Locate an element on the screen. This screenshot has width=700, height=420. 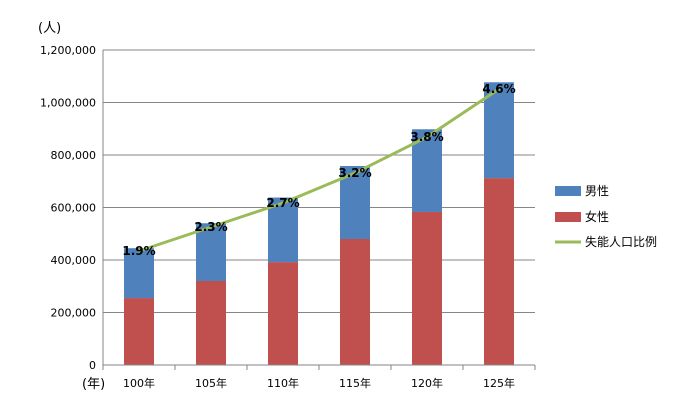
data-label: 4.6% is located at coordinates (498, 89).